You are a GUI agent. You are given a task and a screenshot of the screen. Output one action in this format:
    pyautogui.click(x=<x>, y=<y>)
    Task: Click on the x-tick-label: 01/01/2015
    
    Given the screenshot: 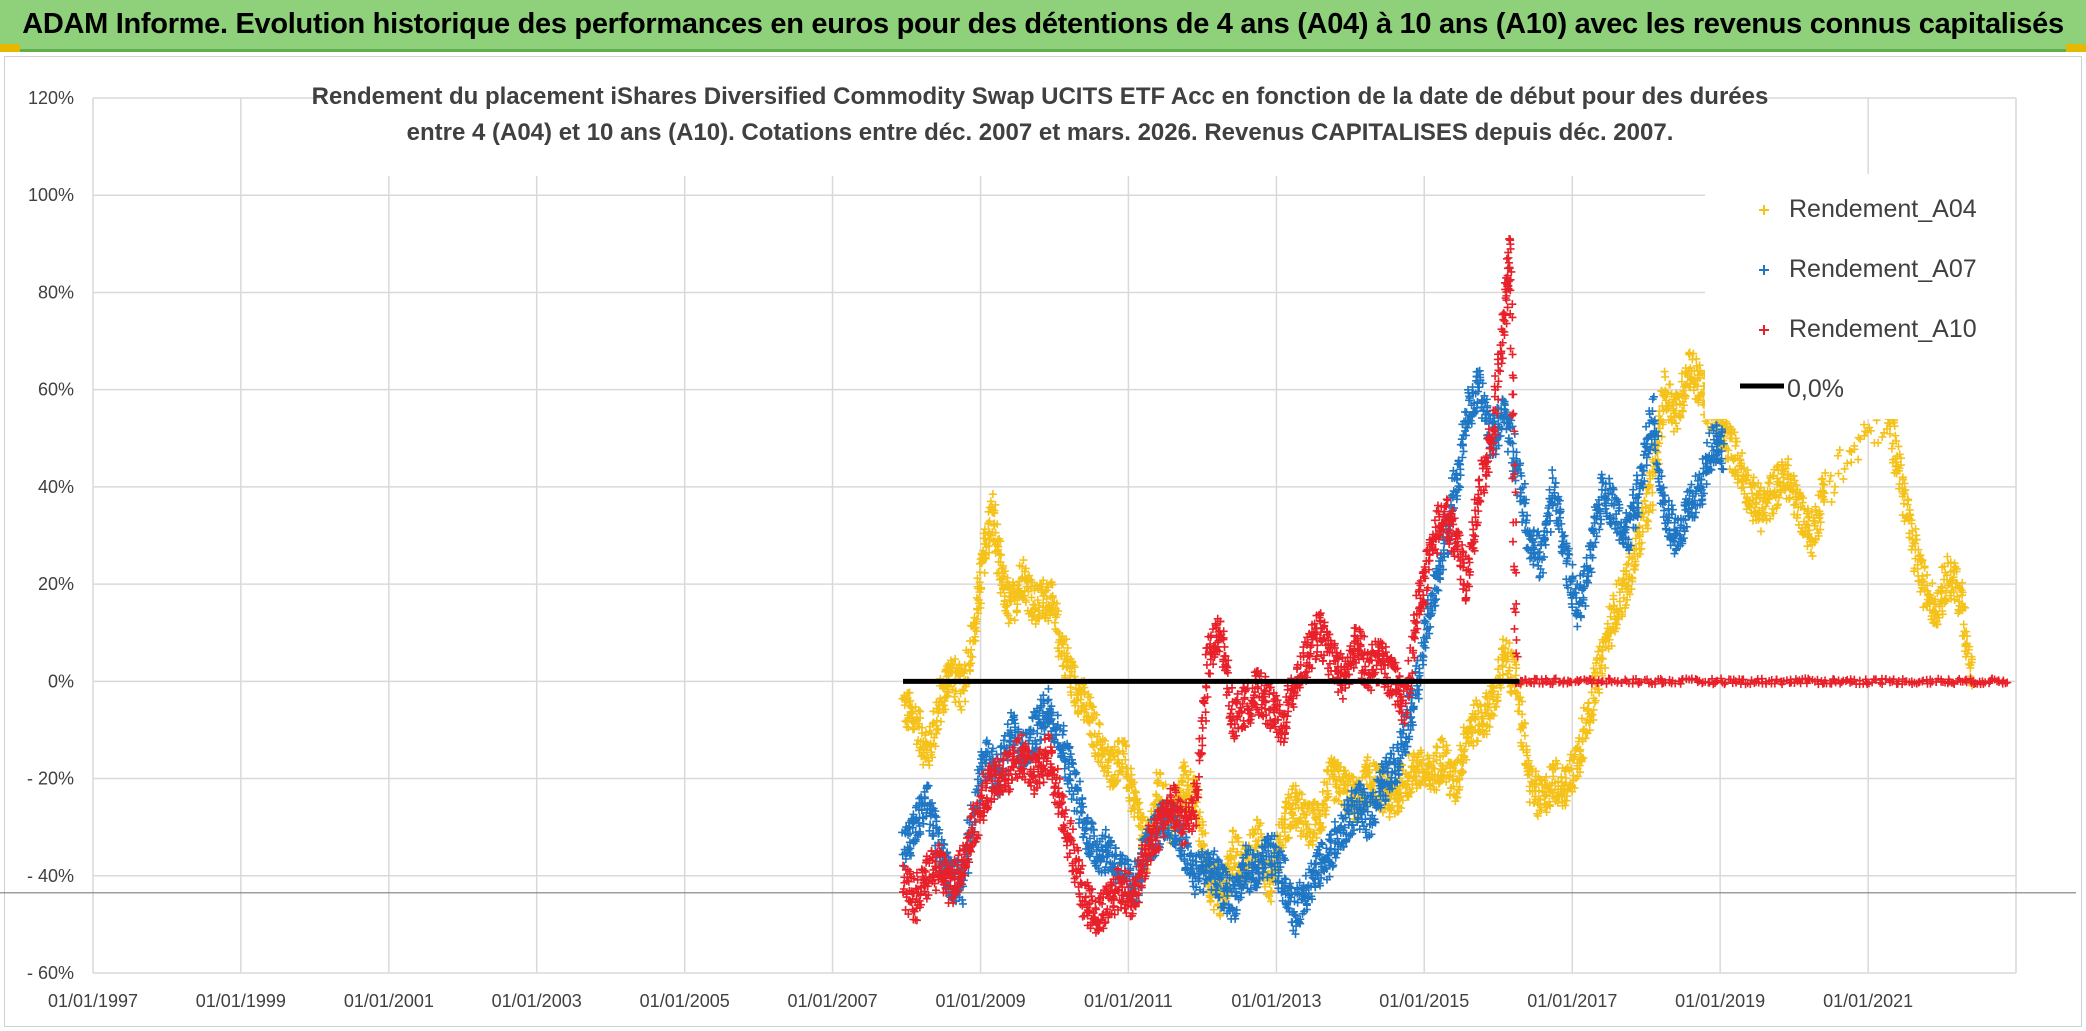 What is the action you would take?
    pyautogui.click(x=1424, y=1001)
    